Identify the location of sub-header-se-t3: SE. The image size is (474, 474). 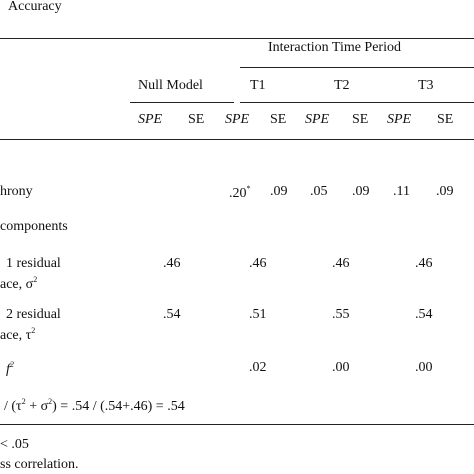
(445, 119).